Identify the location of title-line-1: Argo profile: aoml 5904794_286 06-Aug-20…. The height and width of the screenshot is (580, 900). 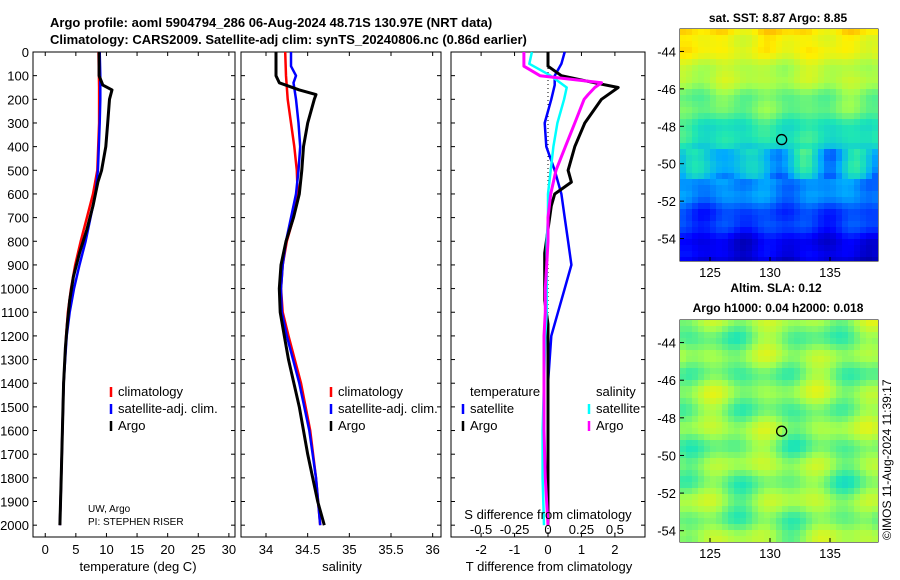
(271, 22).